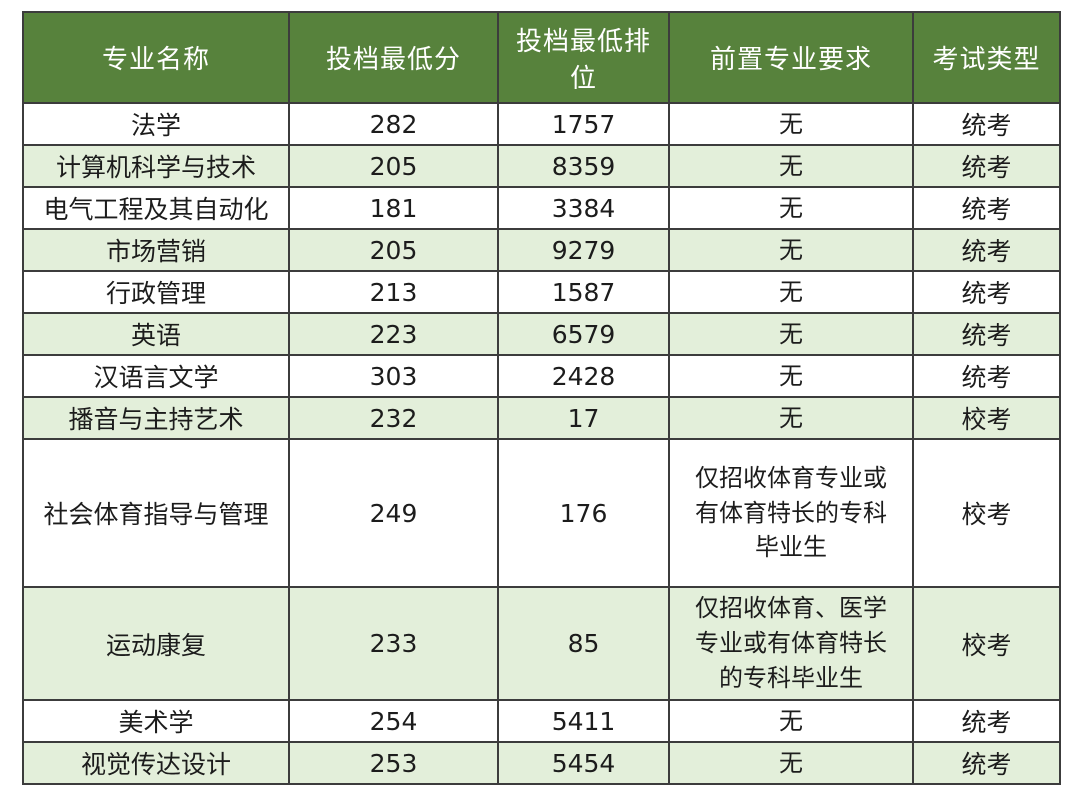  I want to click on min-score-cell: 253, so click(393, 763).